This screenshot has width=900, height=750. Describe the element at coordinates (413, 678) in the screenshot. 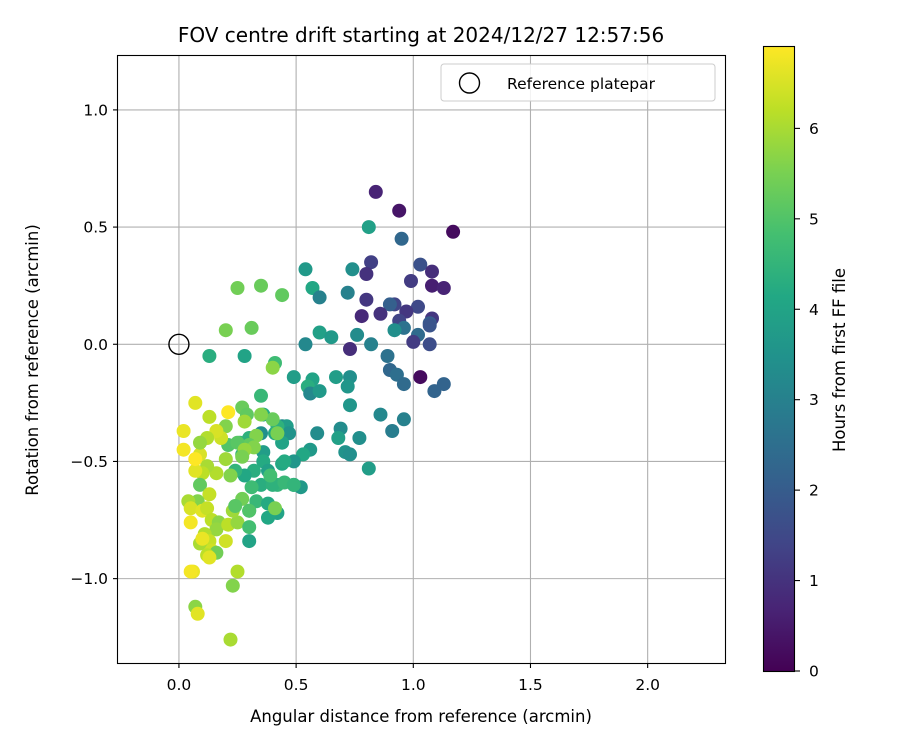

I see `x-ticks: 0.0 0.5 1.0 1.5 2.0` at that location.